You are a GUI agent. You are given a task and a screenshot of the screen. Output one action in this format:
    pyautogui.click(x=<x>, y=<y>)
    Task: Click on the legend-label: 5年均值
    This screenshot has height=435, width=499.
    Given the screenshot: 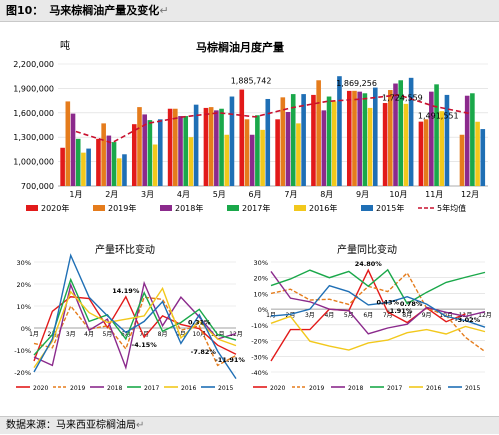 What is the action you would take?
    pyautogui.click(x=451, y=208)
    